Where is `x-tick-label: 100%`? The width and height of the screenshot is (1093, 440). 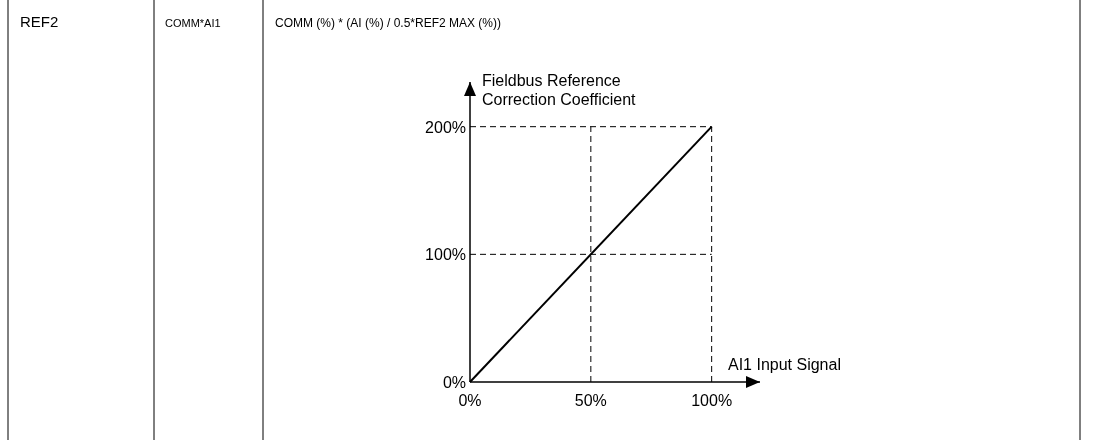 x-tick-label: 100% is located at coordinates (712, 400).